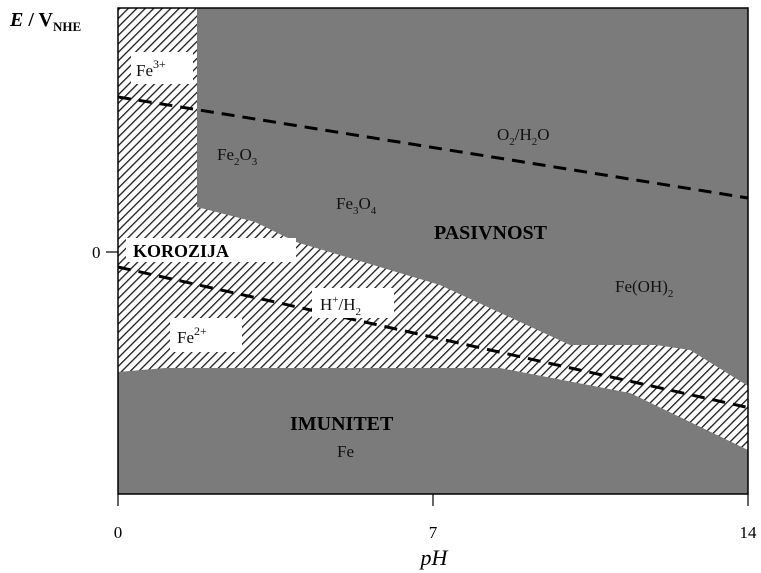  What do you see at coordinates (644, 288) in the screenshot?
I see `feoh2-label: Fe(OH)2` at bounding box center [644, 288].